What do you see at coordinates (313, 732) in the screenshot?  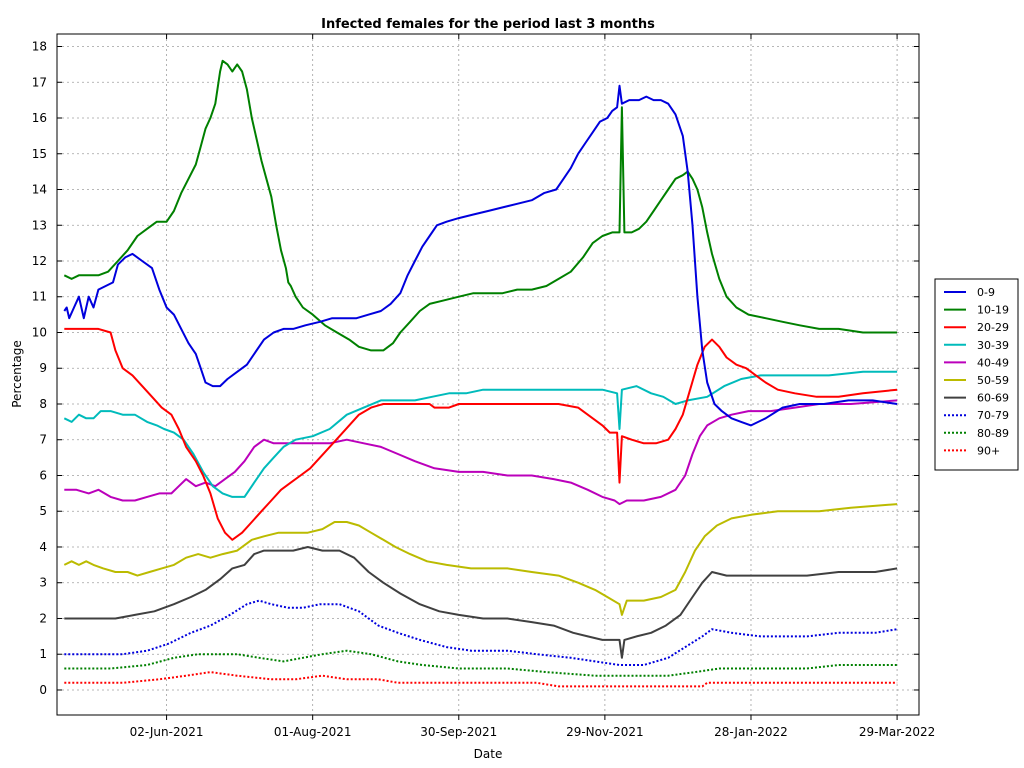 I see `x-tick-label: 01-Aug-2021` at bounding box center [313, 732].